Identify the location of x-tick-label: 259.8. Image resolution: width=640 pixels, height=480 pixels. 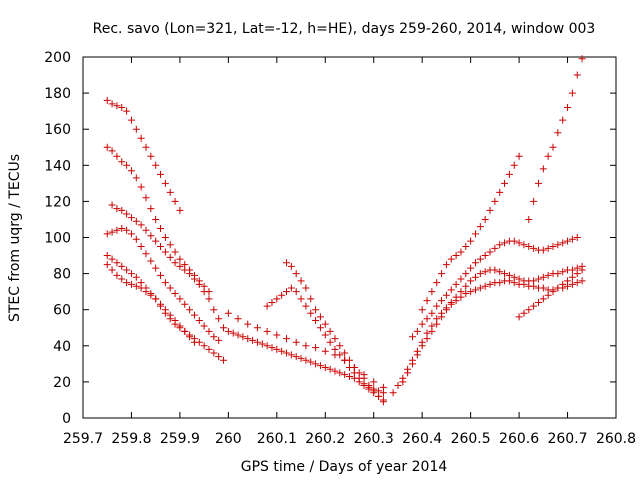
(131, 439).